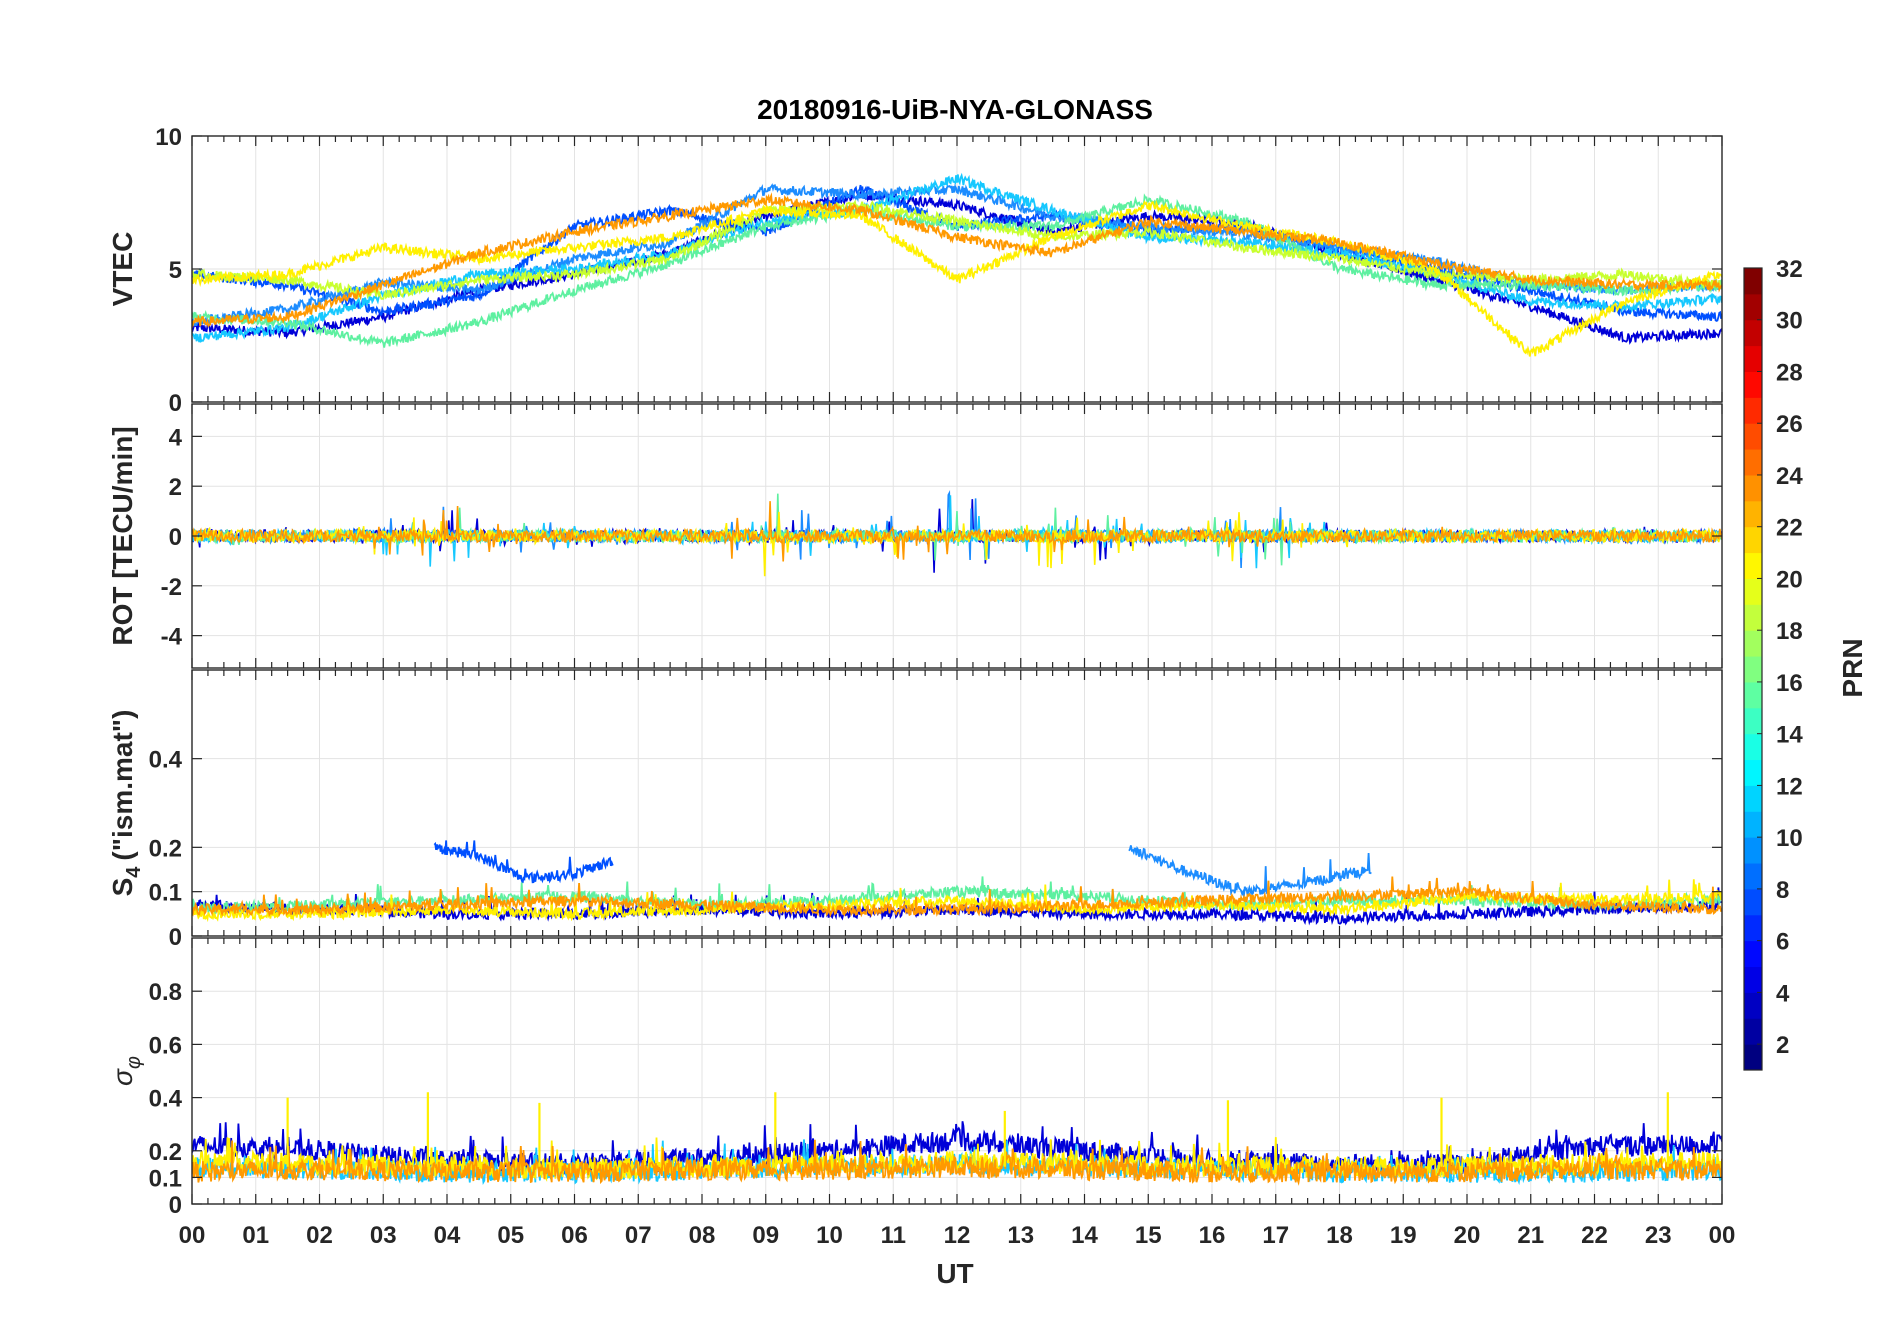 The width and height of the screenshot is (1902, 1330). Describe the element at coordinates (1789, 528) in the screenshot. I see `colorbar-tick-label: 22` at that location.